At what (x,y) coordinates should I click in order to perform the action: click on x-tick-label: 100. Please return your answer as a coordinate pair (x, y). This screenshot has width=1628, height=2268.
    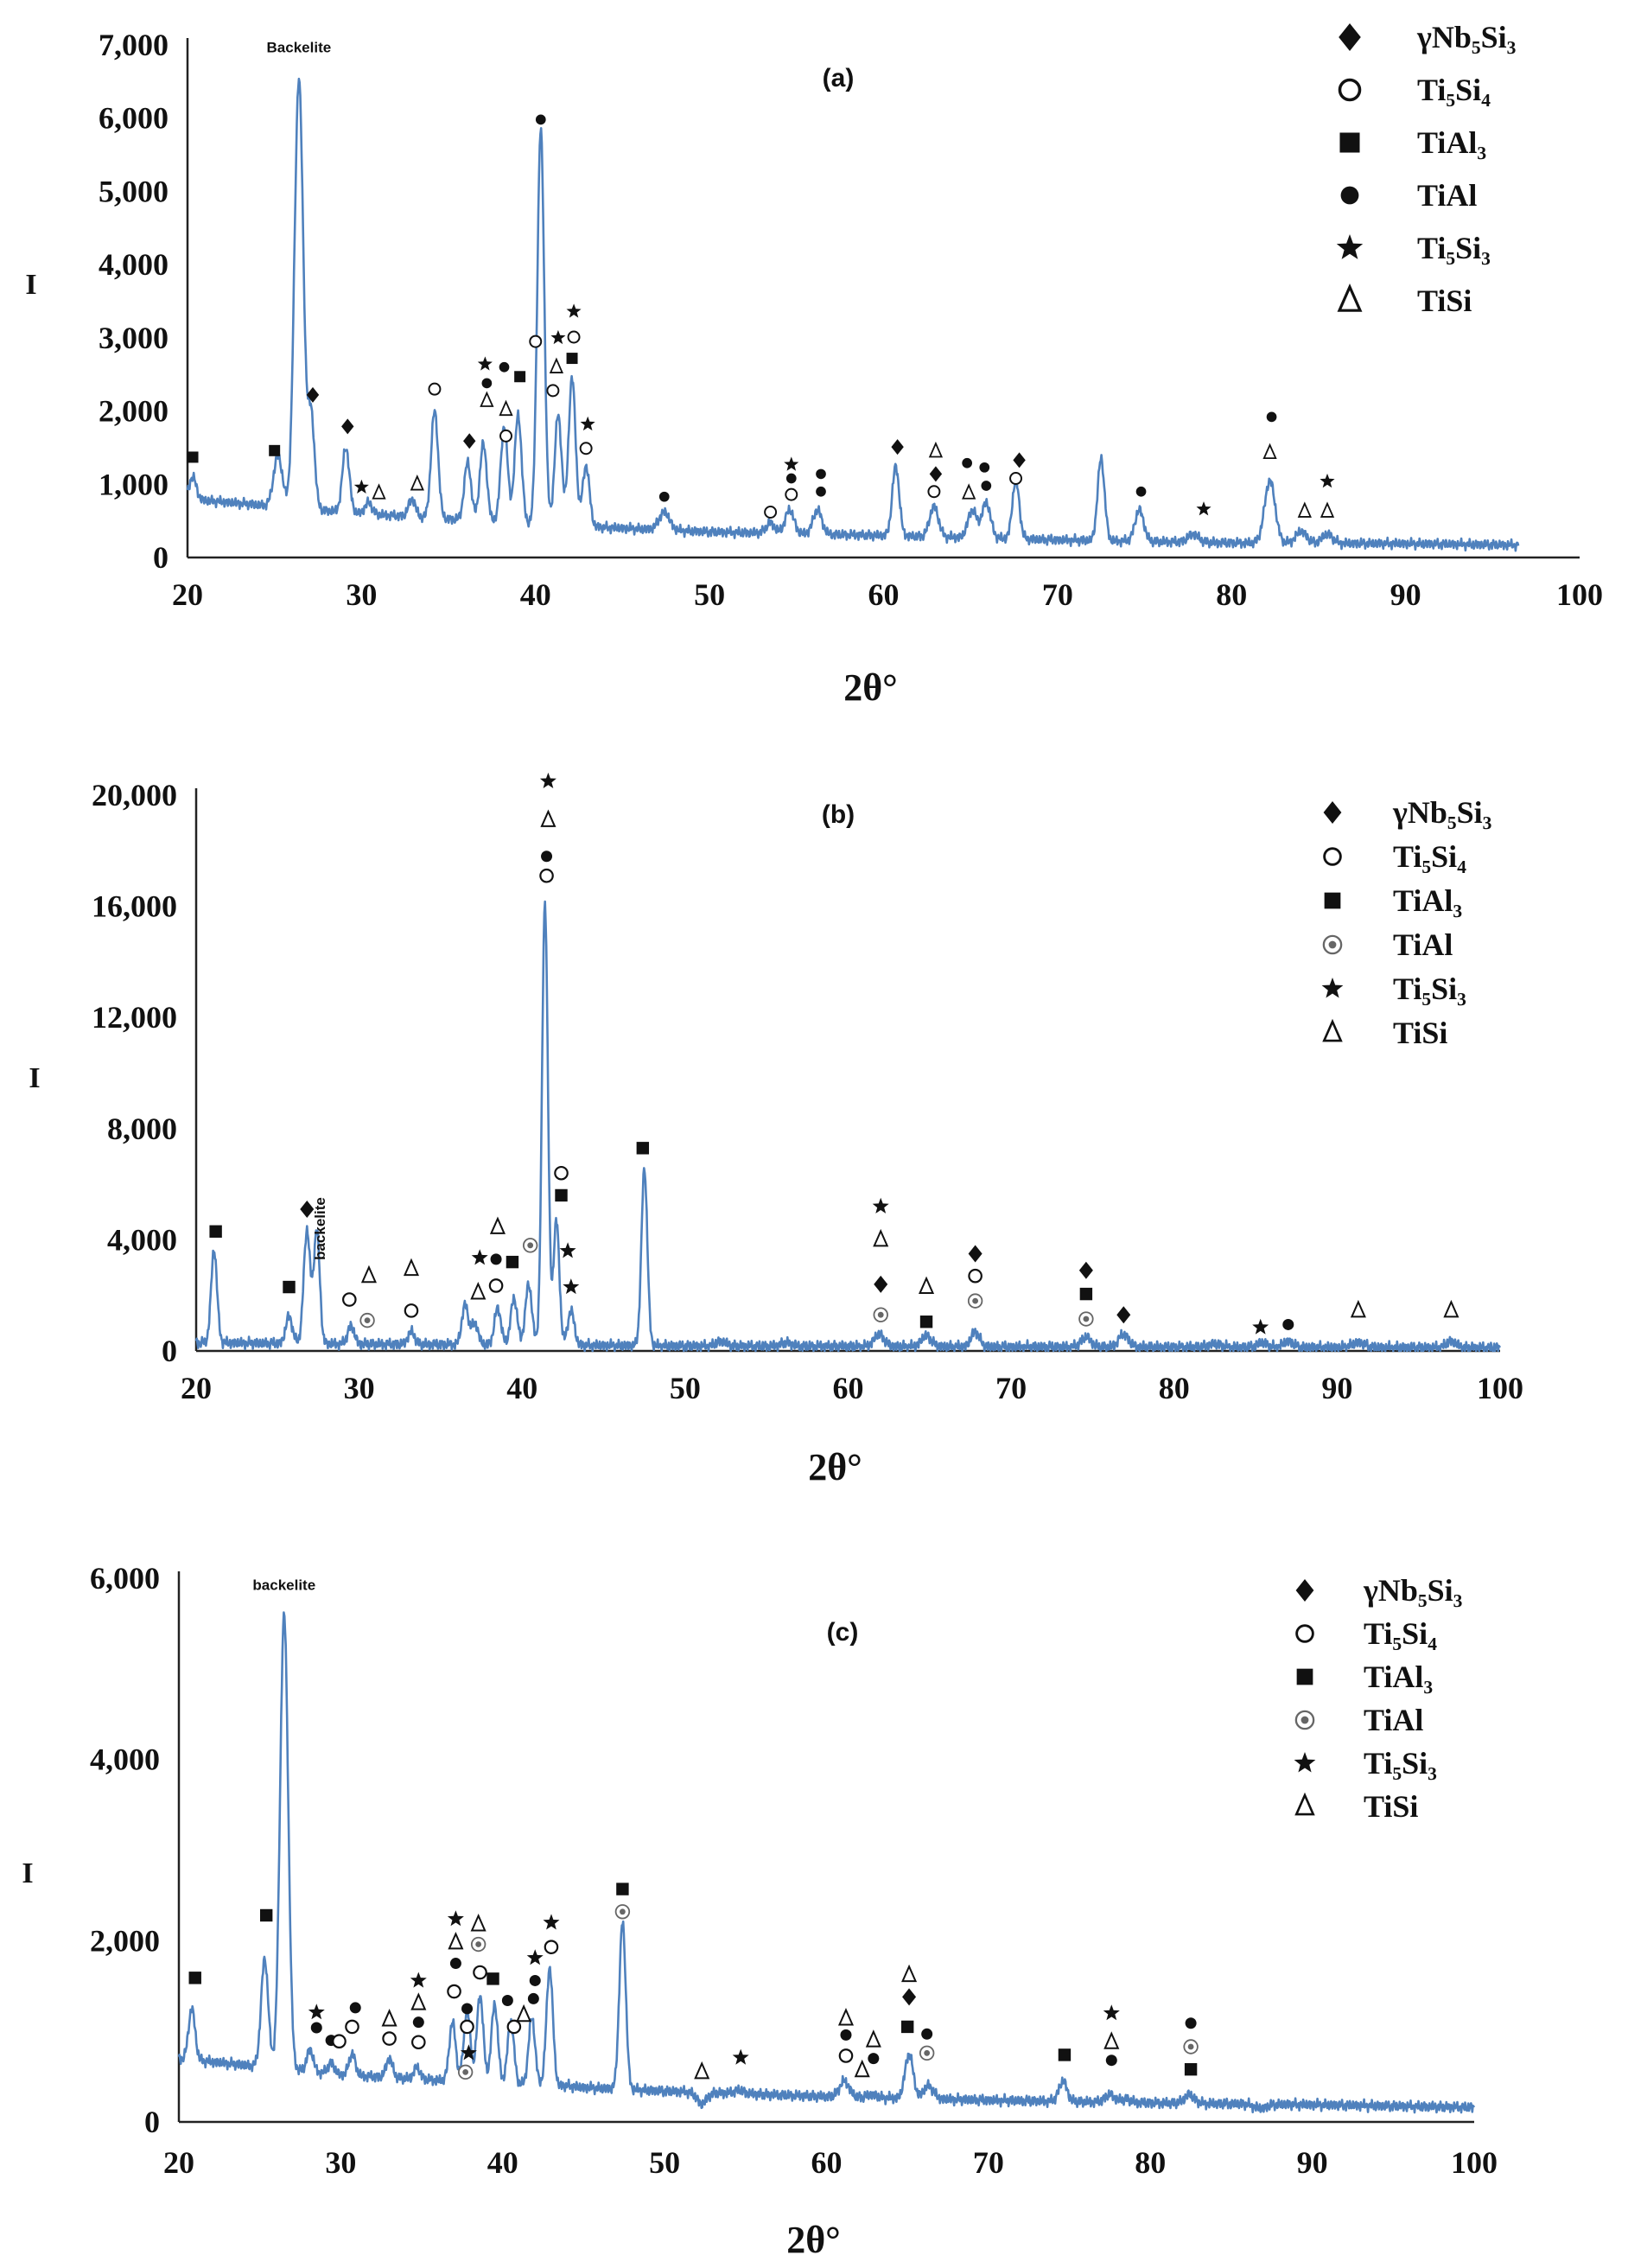
    Looking at the image, I should click on (1474, 2162).